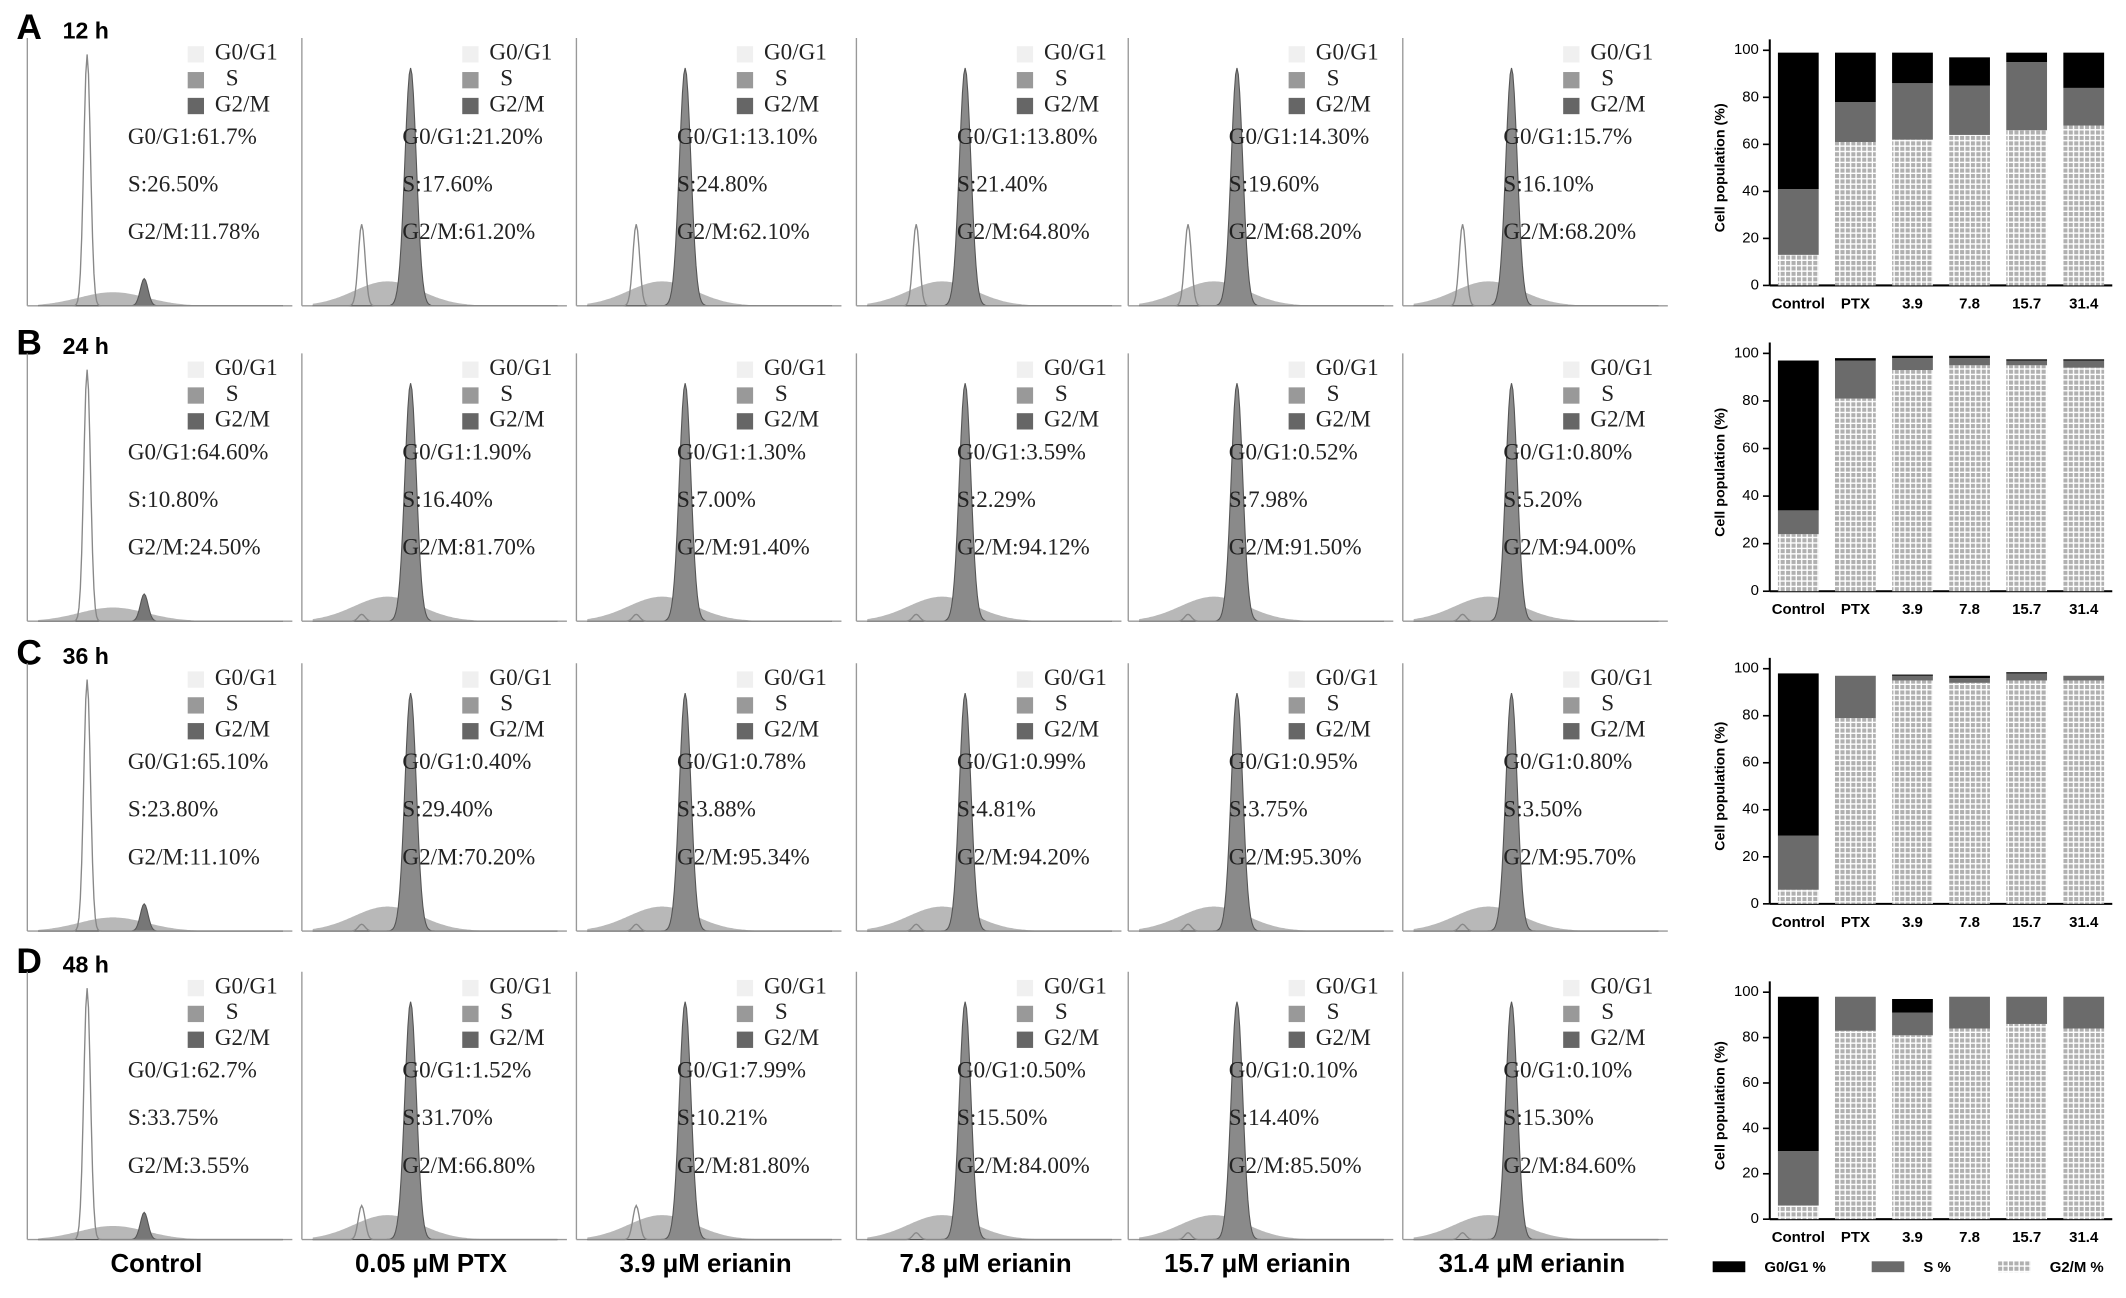  What do you see at coordinates (1295, 1165) in the screenshot?
I see `cell-cycle-stat: G2/M:85.50%` at bounding box center [1295, 1165].